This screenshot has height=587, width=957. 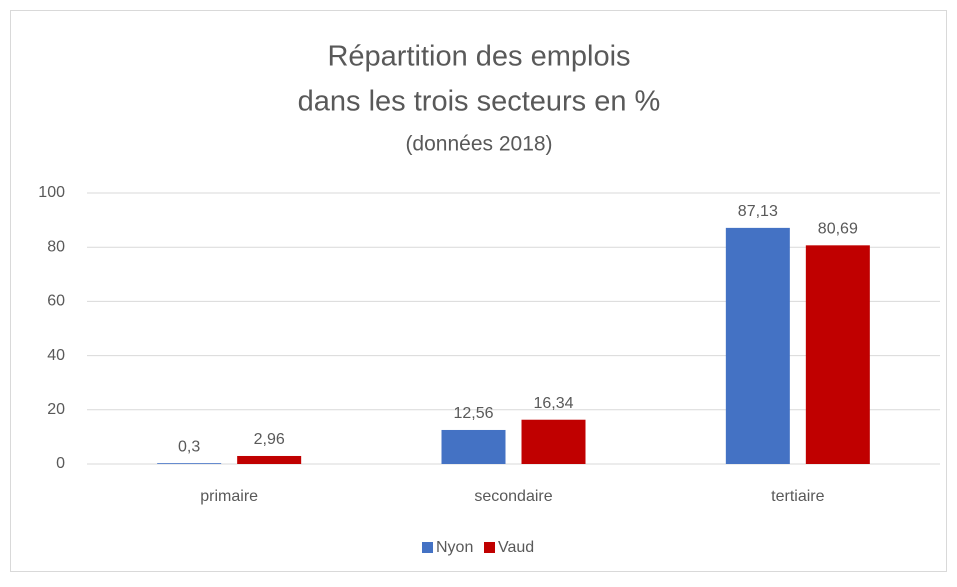 I want to click on y-tick-label: 0, so click(x=60, y=463).